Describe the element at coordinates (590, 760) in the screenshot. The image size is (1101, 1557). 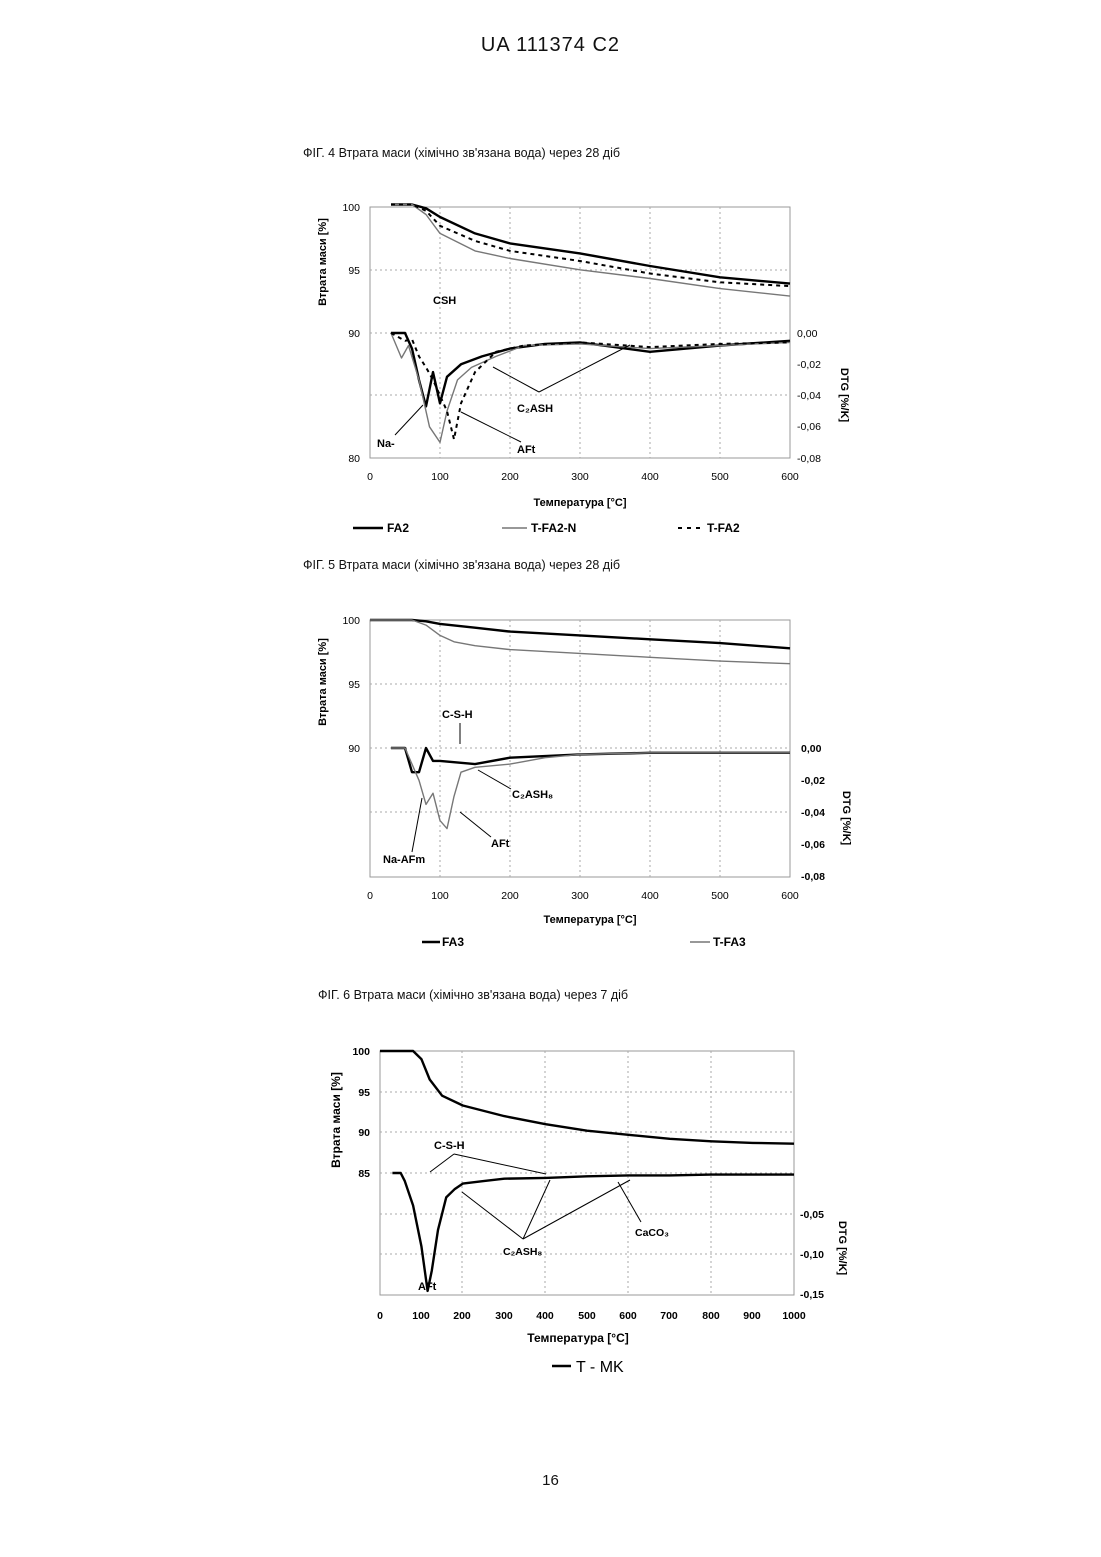
I see `series-line-fa3-right` at that location.